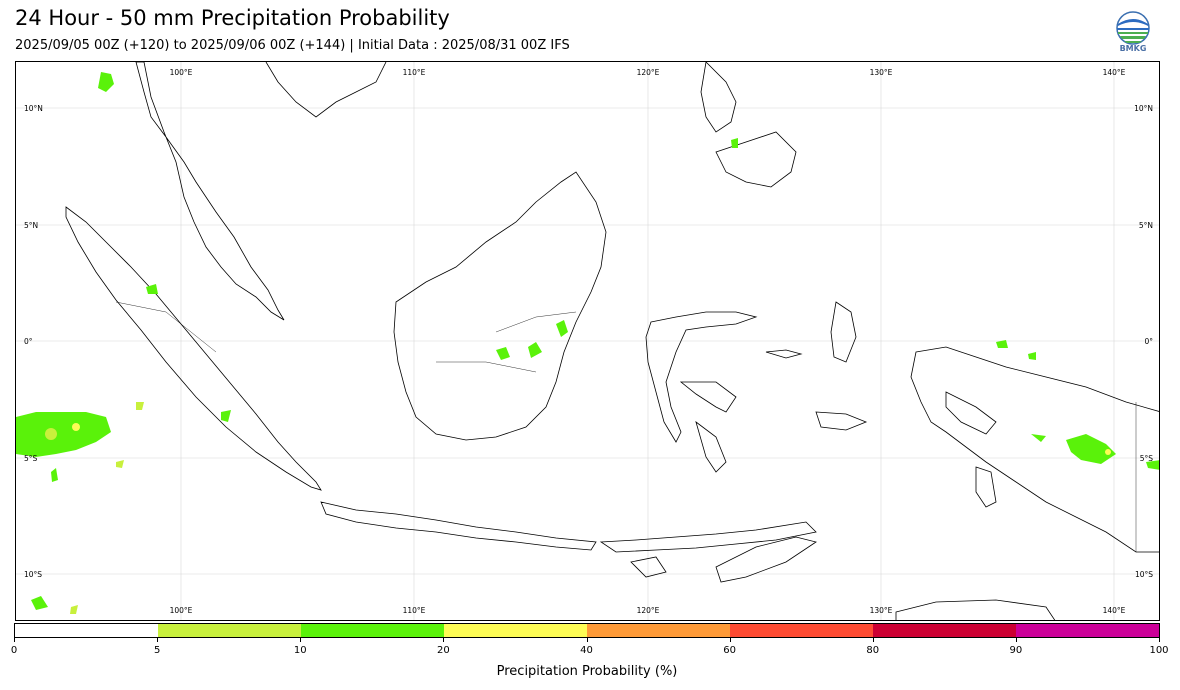 This screenshot has height=690, width=1180. Describe the element at coordinates (648, 610) in the screenshot. I see `lon-label-bottom: 120°E` at that location.